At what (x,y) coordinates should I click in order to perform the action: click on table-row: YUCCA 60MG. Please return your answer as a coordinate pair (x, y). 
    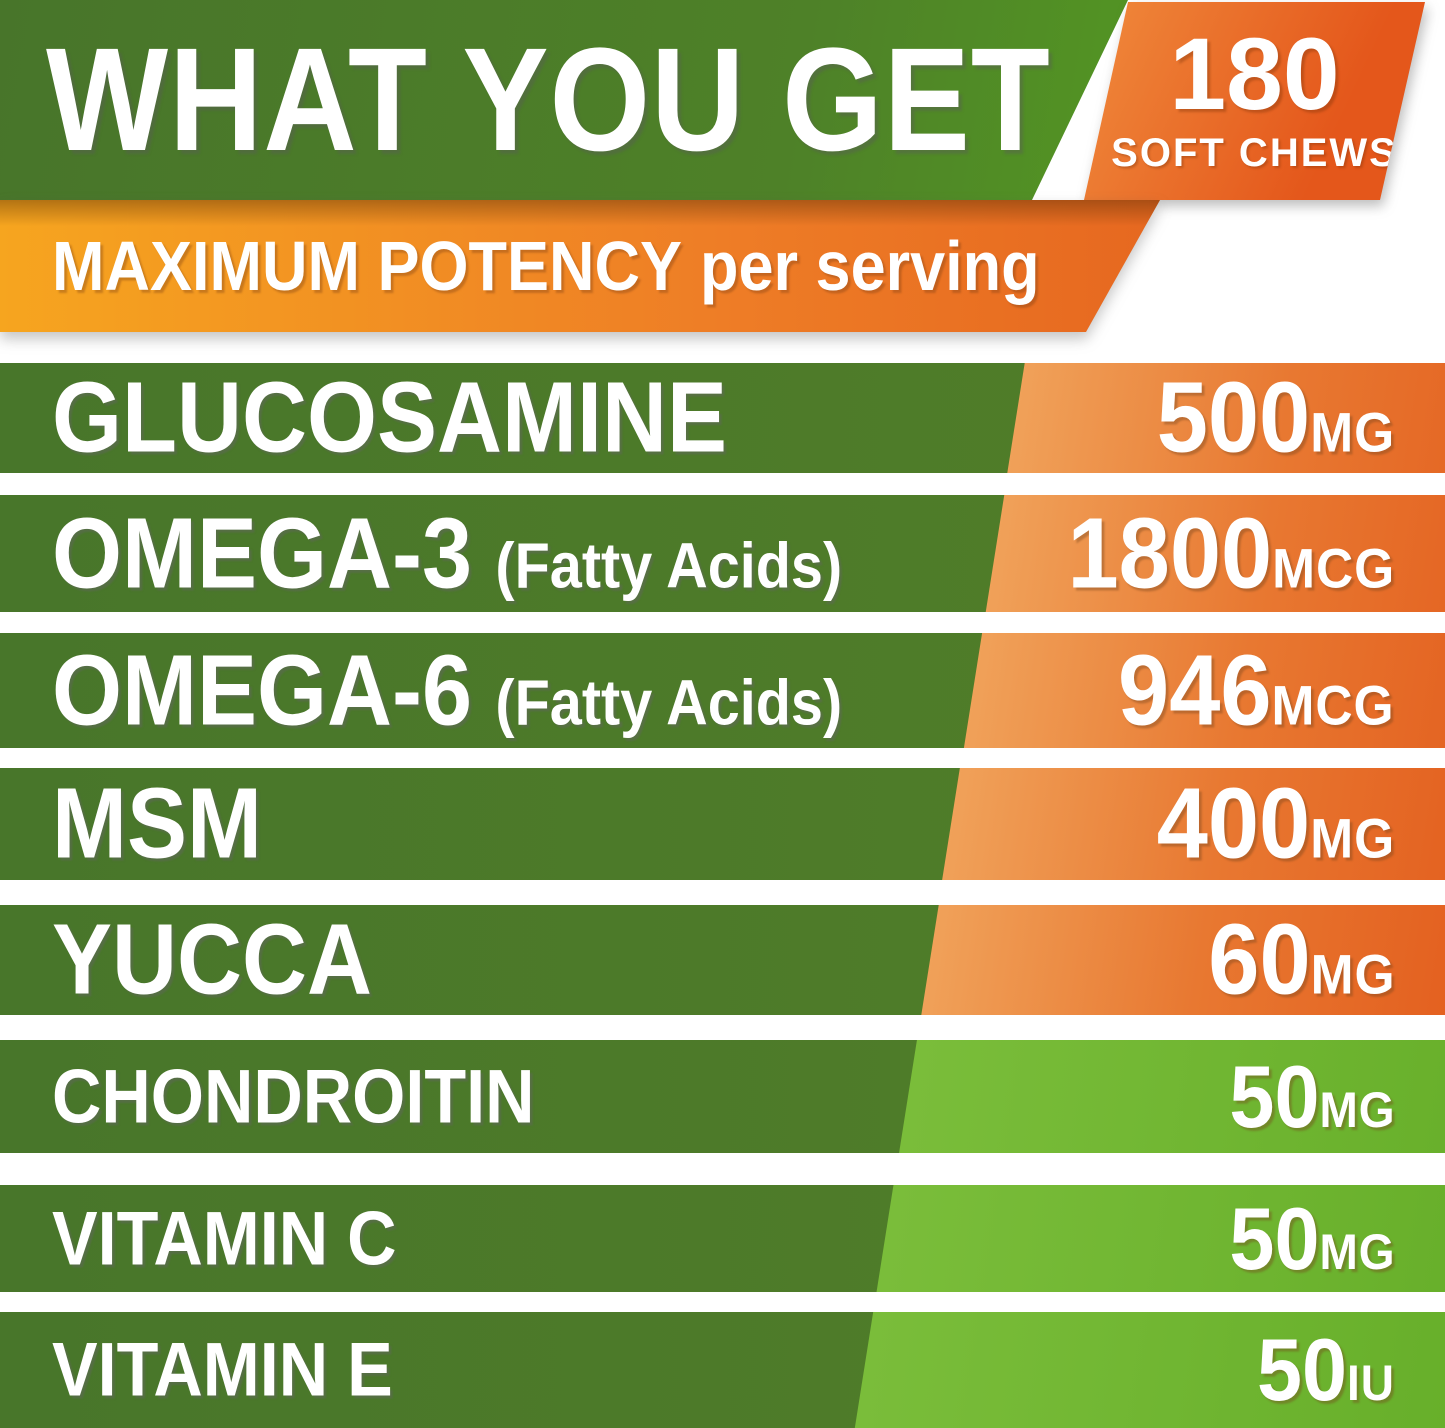
    Looking at the image, I should click on (722, 960).